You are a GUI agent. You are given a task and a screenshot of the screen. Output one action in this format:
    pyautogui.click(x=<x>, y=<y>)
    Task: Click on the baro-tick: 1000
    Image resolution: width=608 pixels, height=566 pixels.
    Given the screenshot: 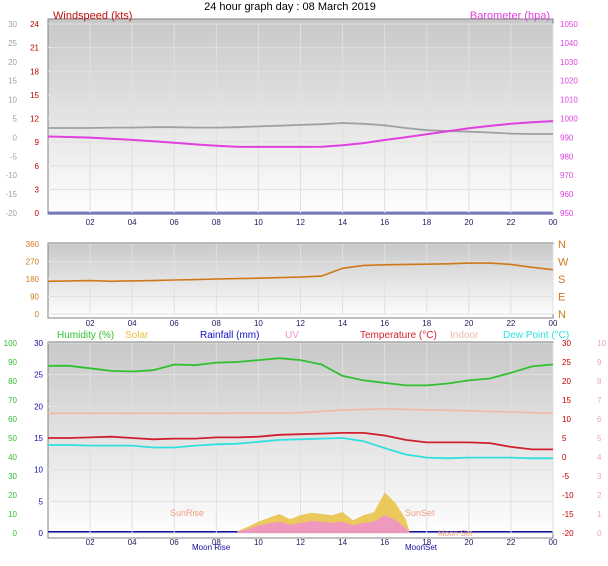 What is the action you would take?
    pyautogui.click(x=569, y=119)
    